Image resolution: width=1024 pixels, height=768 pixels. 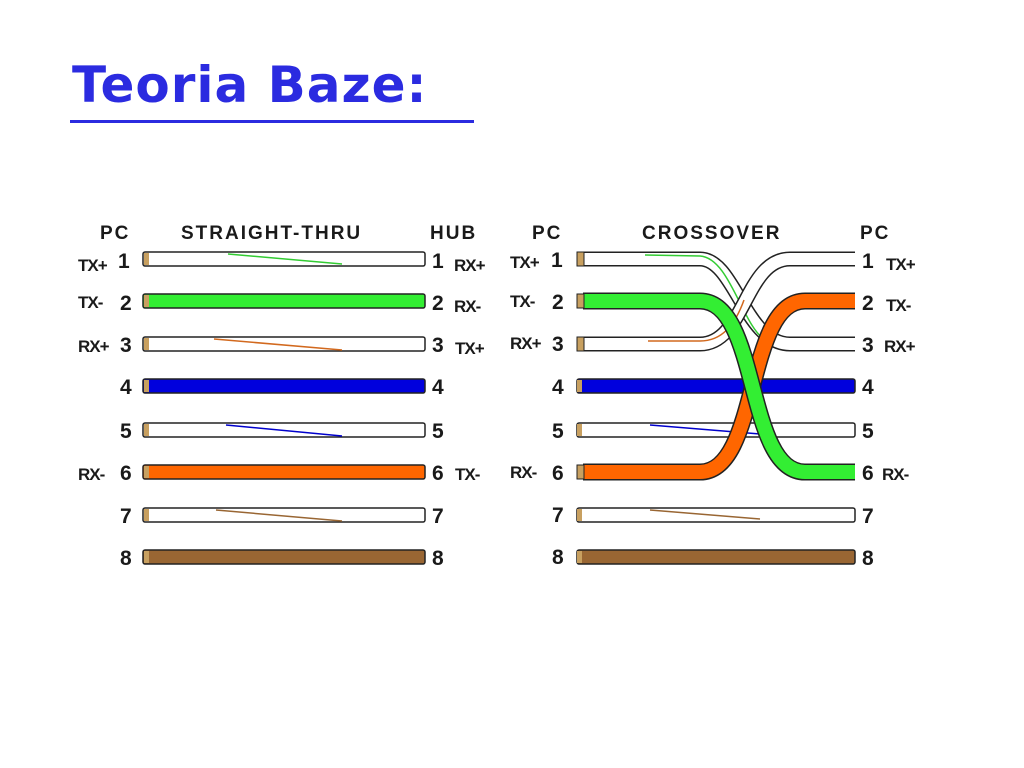 What do you see at coordinates (868, 516) in the screenshot?
I see `crossover-right-pin-7: 7` at bounding box center [868, 516].